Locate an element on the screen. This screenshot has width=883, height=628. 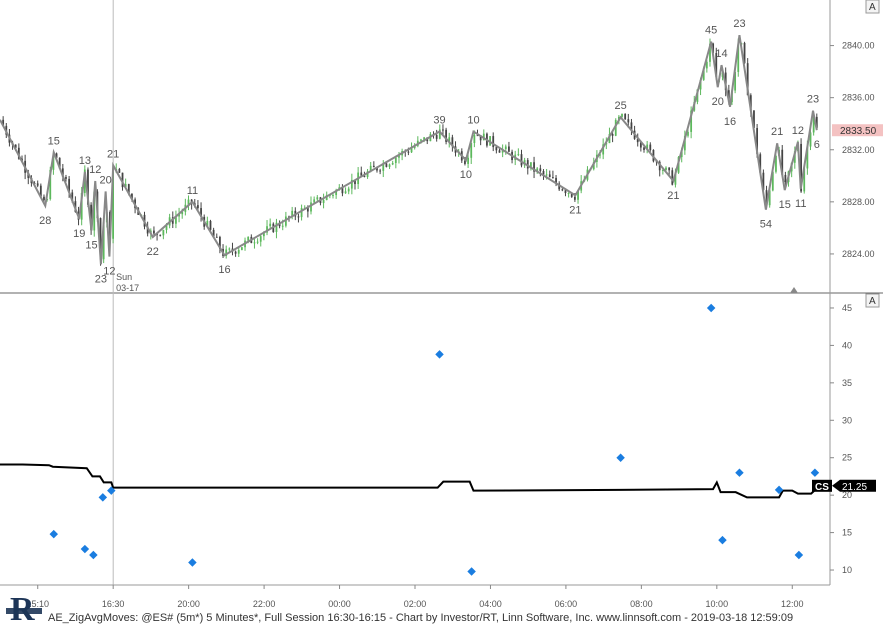
lower-tick-label: 10 is located at coordinates (847, 570).